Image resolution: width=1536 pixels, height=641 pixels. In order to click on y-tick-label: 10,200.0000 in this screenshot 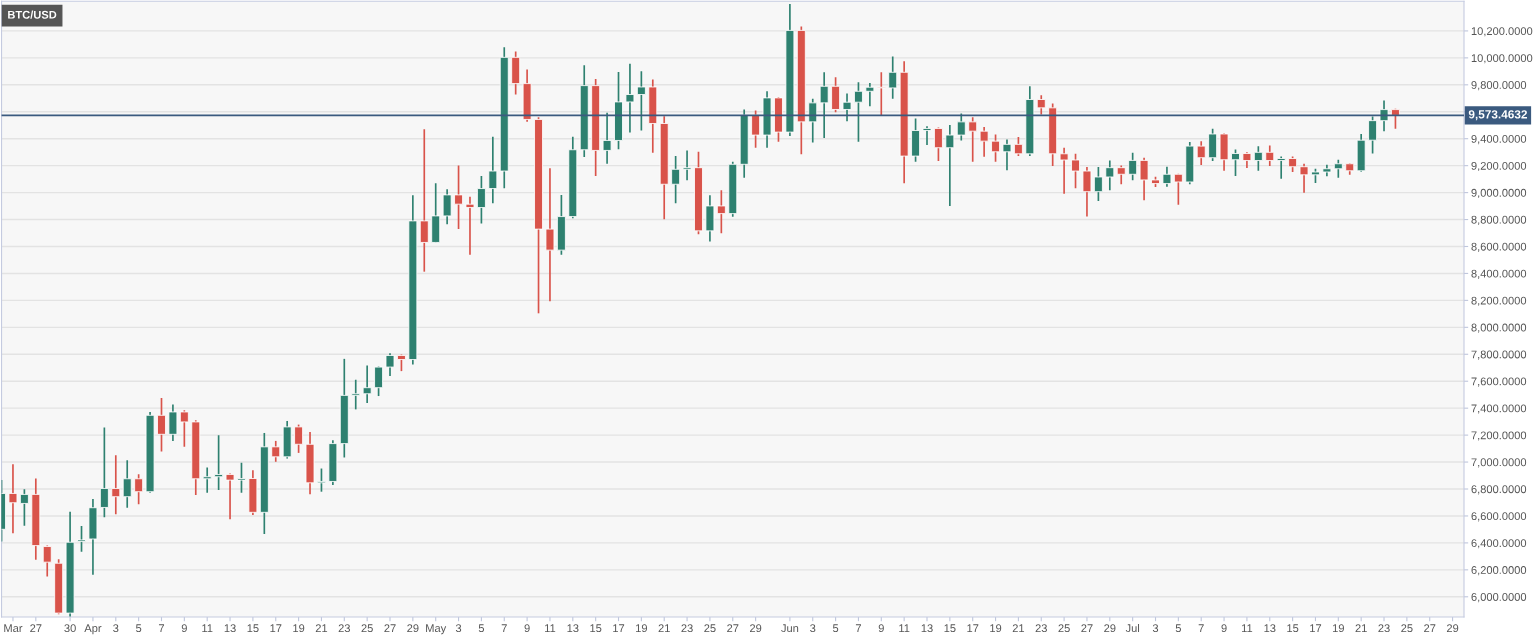, I will do `click(1502, 32)`.